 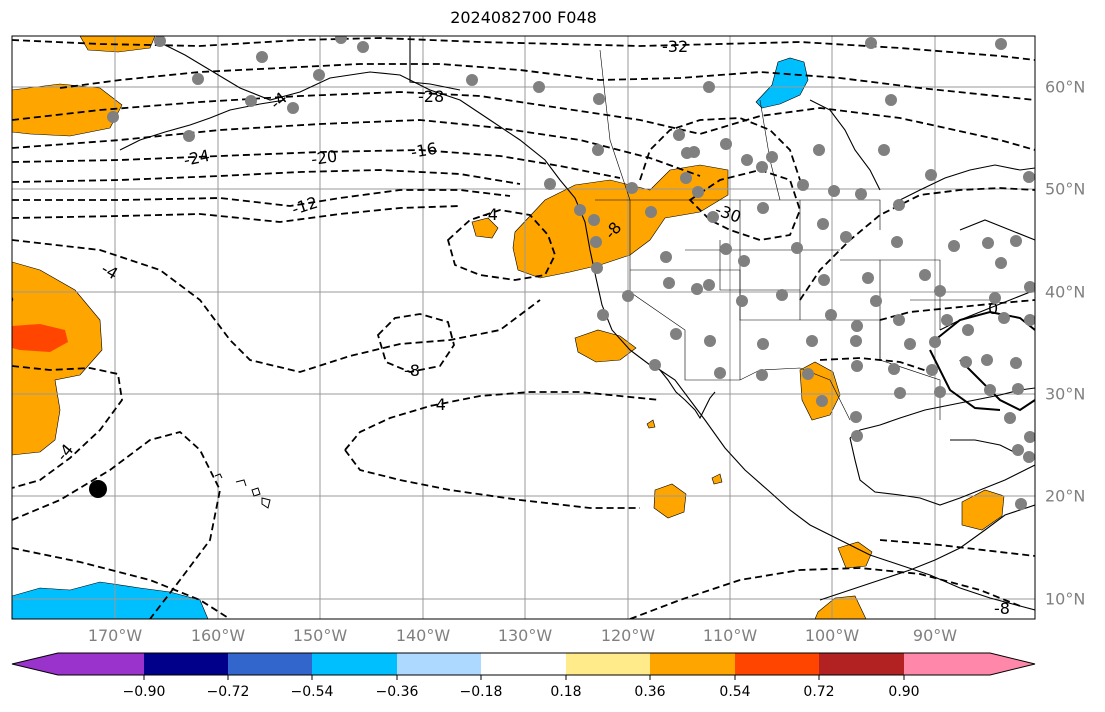 I want to click on colorbar-outline, so click(x=523, y=664).